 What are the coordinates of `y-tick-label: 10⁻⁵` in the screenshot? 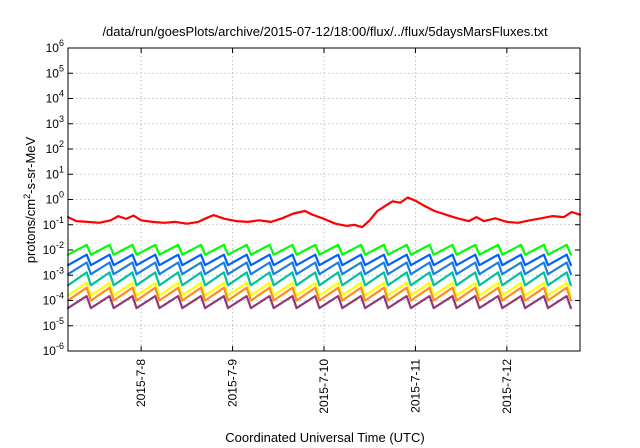 It's located at (53, 324).